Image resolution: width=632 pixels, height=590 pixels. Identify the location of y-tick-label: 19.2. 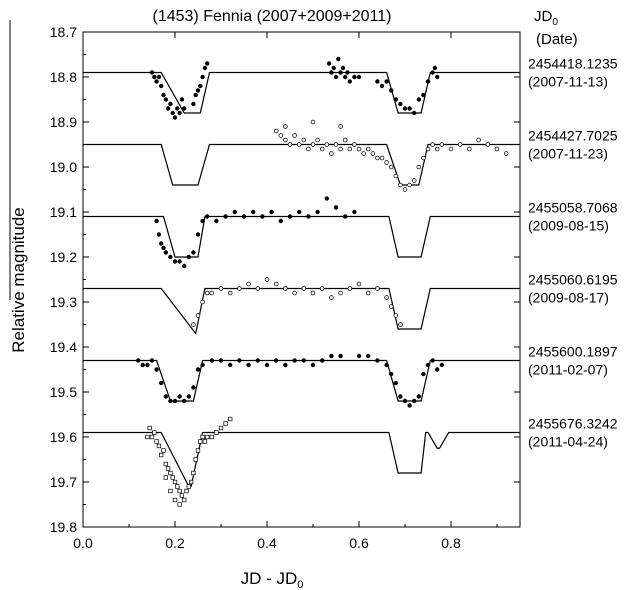
(63, 257).